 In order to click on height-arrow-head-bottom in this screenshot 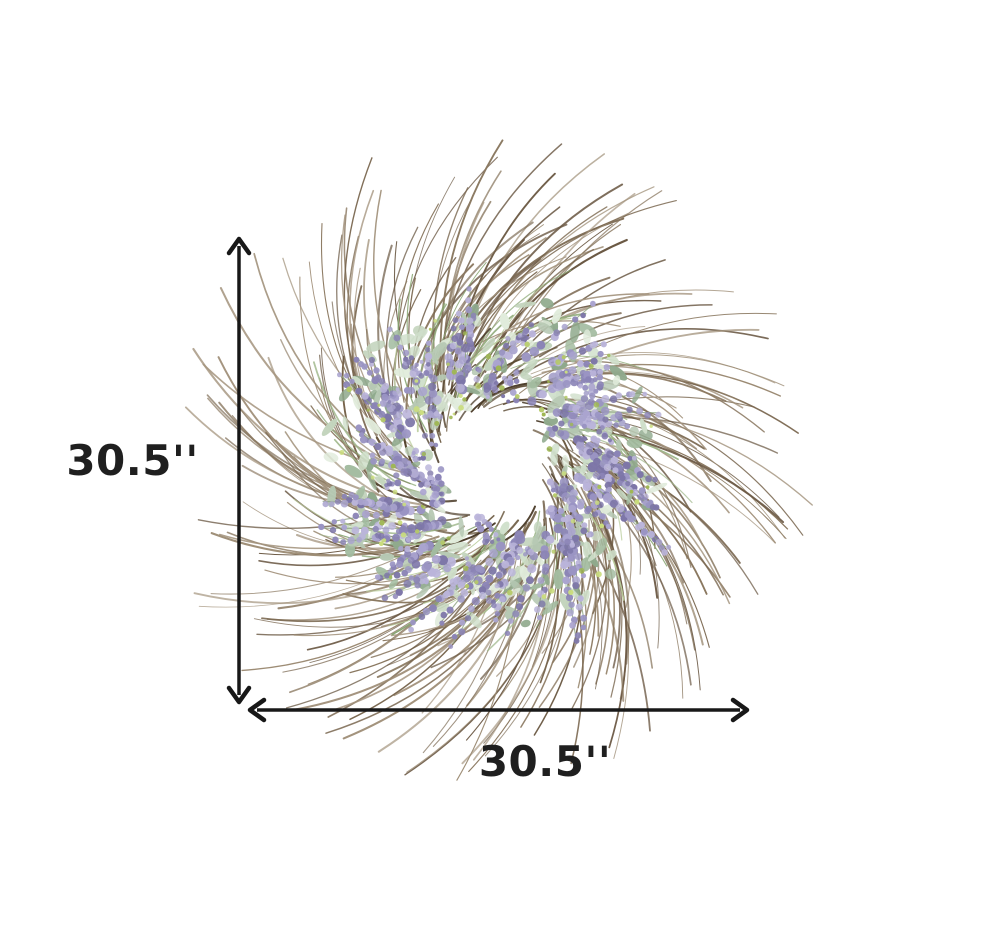, I will do `click(239, 695)`.